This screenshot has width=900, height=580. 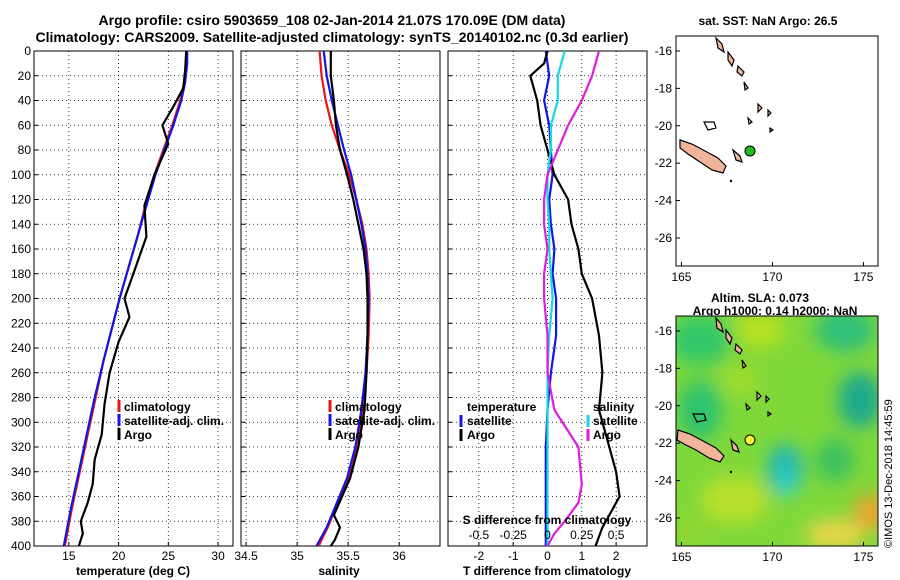 I want to click on temperature-legend: climatology satellite-adj. clim. Argo, so click(x=170, y=421).